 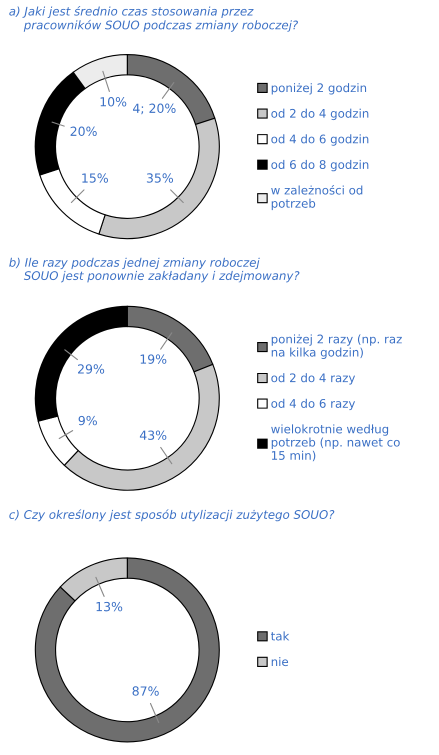 What do you see at coordinates (319, 140) in the screenshot?
I see `legend-label: od 4 do 6 godzin` at bounding box center [319, 140].